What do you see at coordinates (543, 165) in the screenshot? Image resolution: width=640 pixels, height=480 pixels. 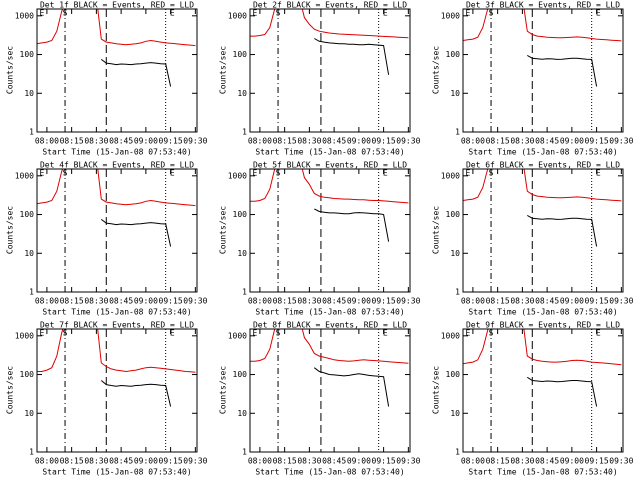 I see `chart-title: Det 6f BLACK = Events, RED = LLD` at bounding box center [543, 165].